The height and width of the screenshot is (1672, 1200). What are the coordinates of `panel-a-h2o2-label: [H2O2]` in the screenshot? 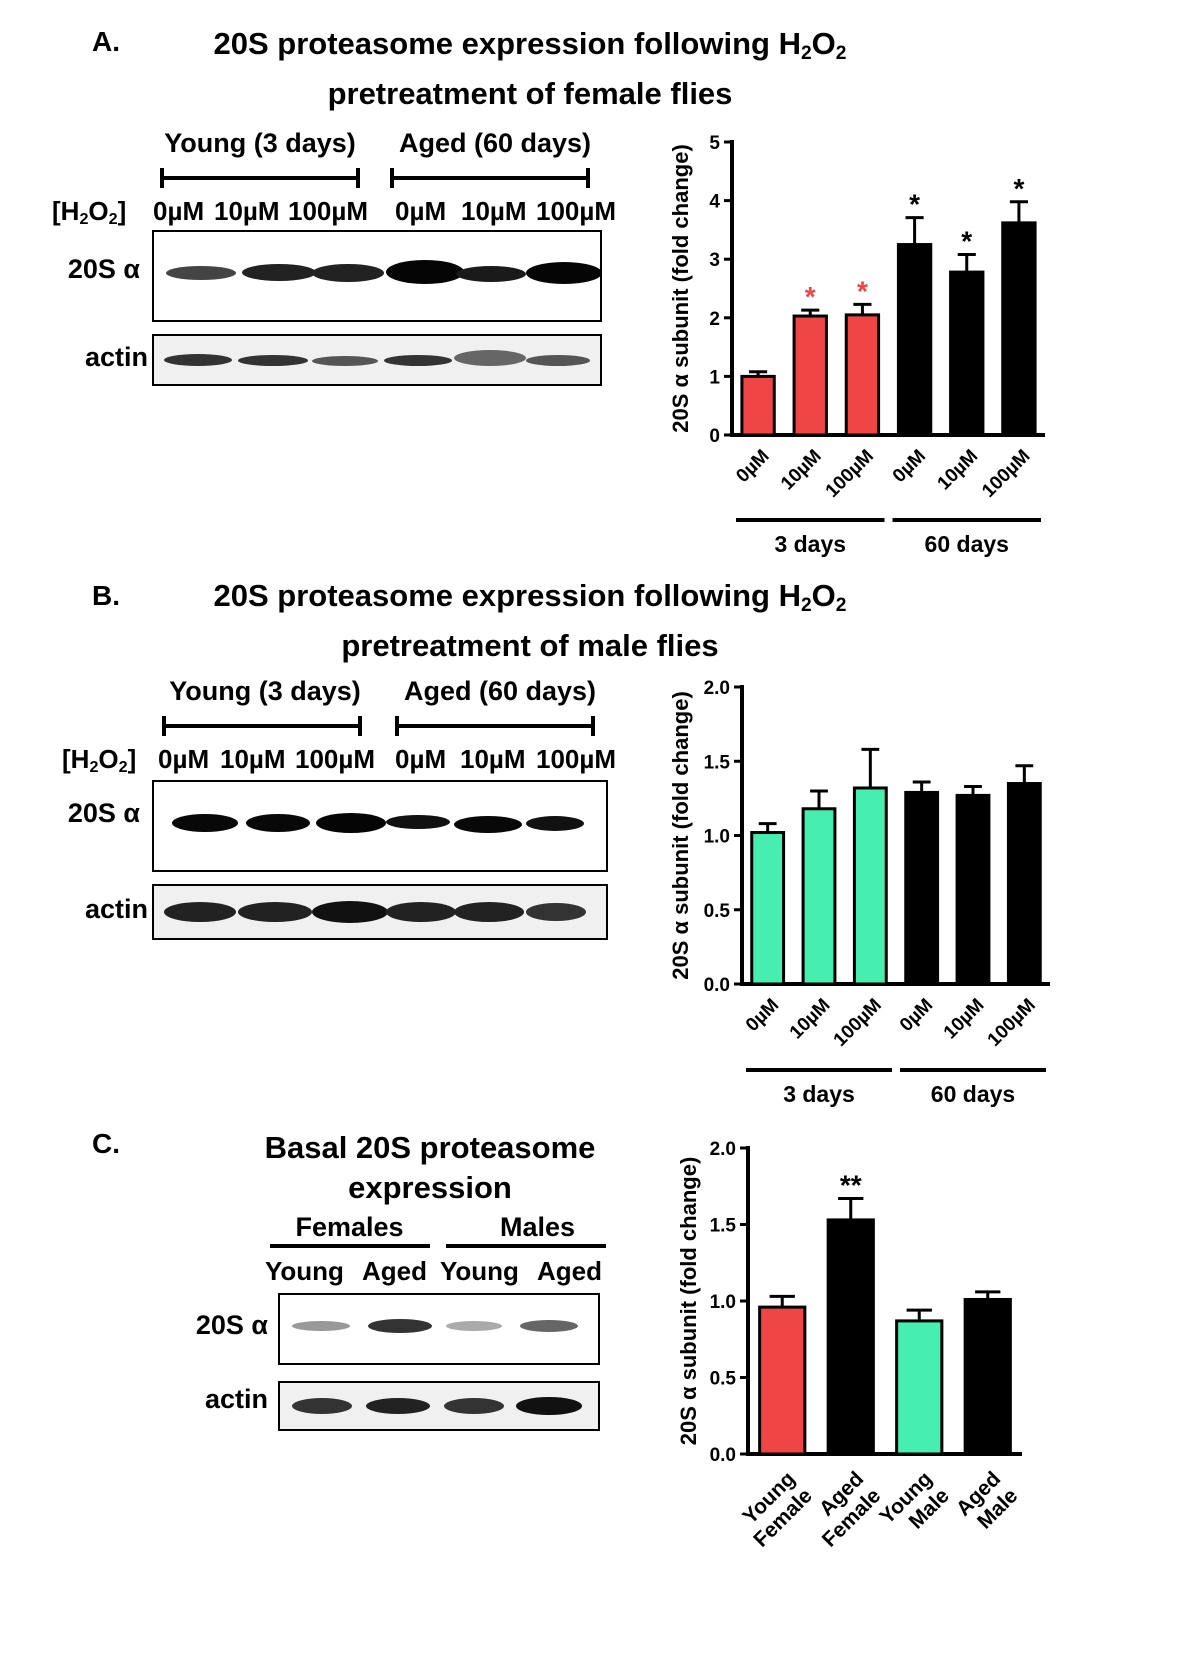 It's located at (89, 212).